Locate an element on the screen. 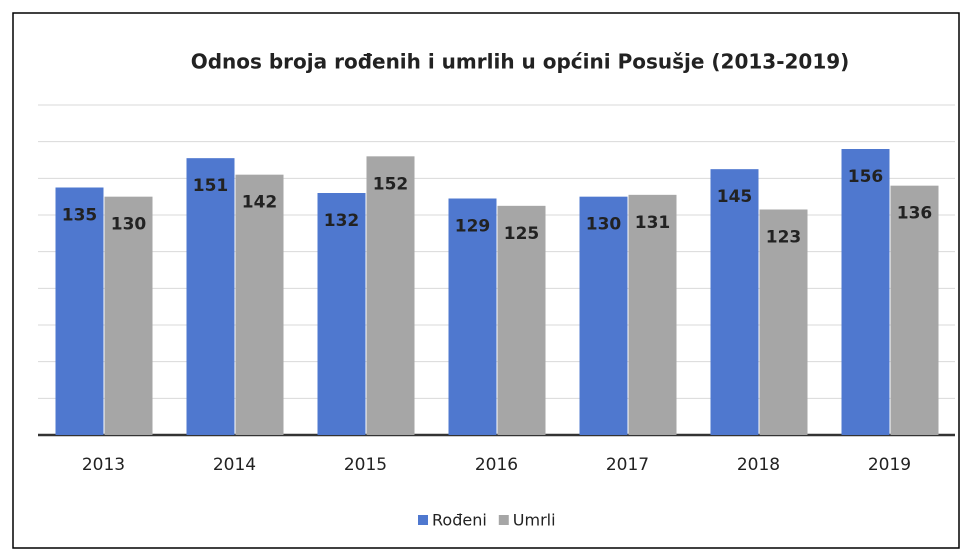  x-tick-label: 2019 is located at coordinates (889, 465).